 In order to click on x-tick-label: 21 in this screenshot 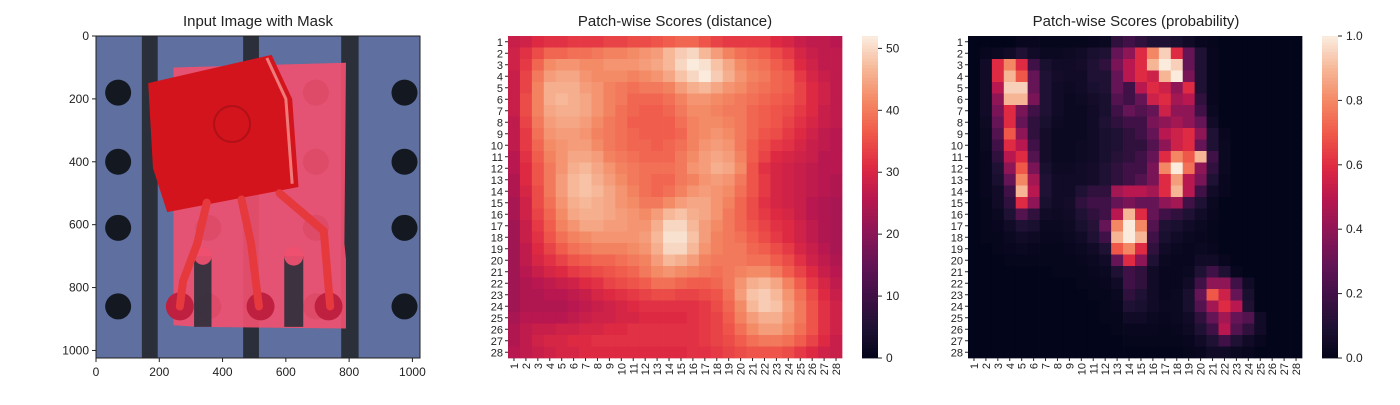, I will do `click(1214, 369)`.